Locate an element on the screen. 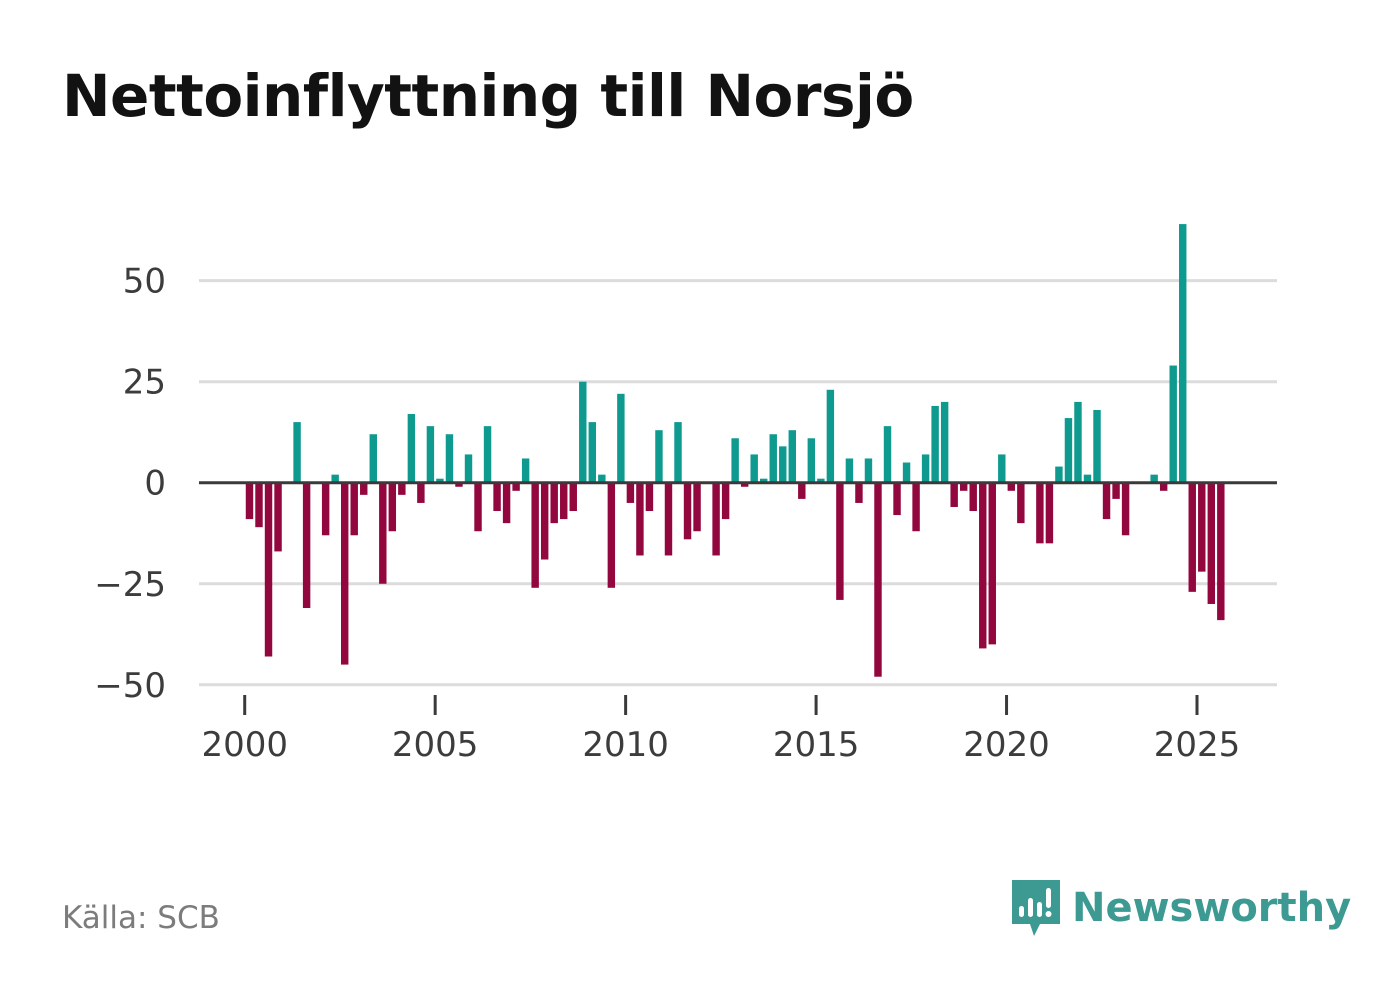  x-tick-label: 2000 is located at coordinates (244, 745).